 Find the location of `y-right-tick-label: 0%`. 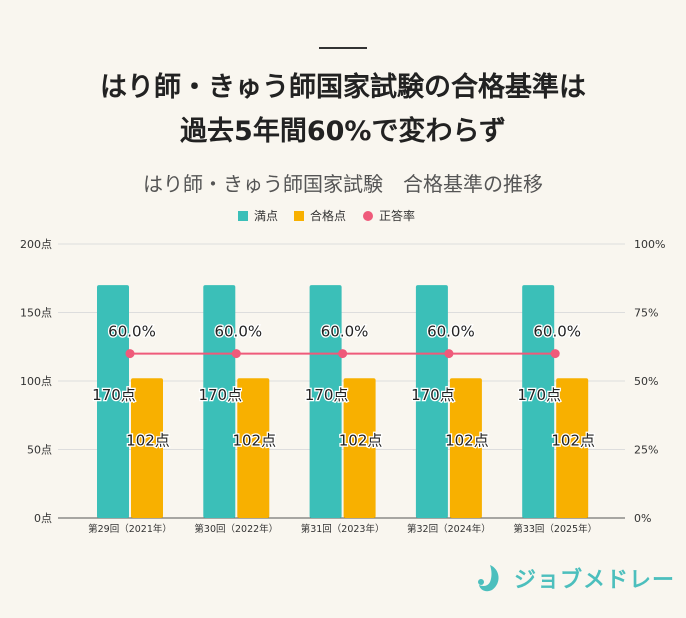

y-right-tick-label: 0% is located at coordinates (642, 518).